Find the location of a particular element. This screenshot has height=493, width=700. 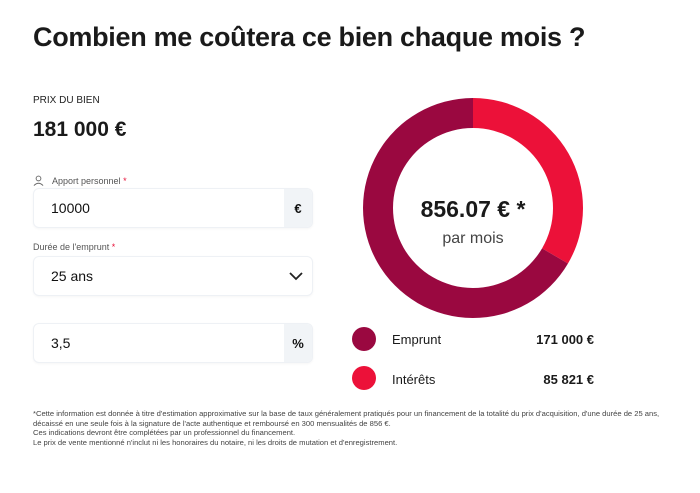

legend-label-emprunt: Emprunt is located at coordinates (417, 339).